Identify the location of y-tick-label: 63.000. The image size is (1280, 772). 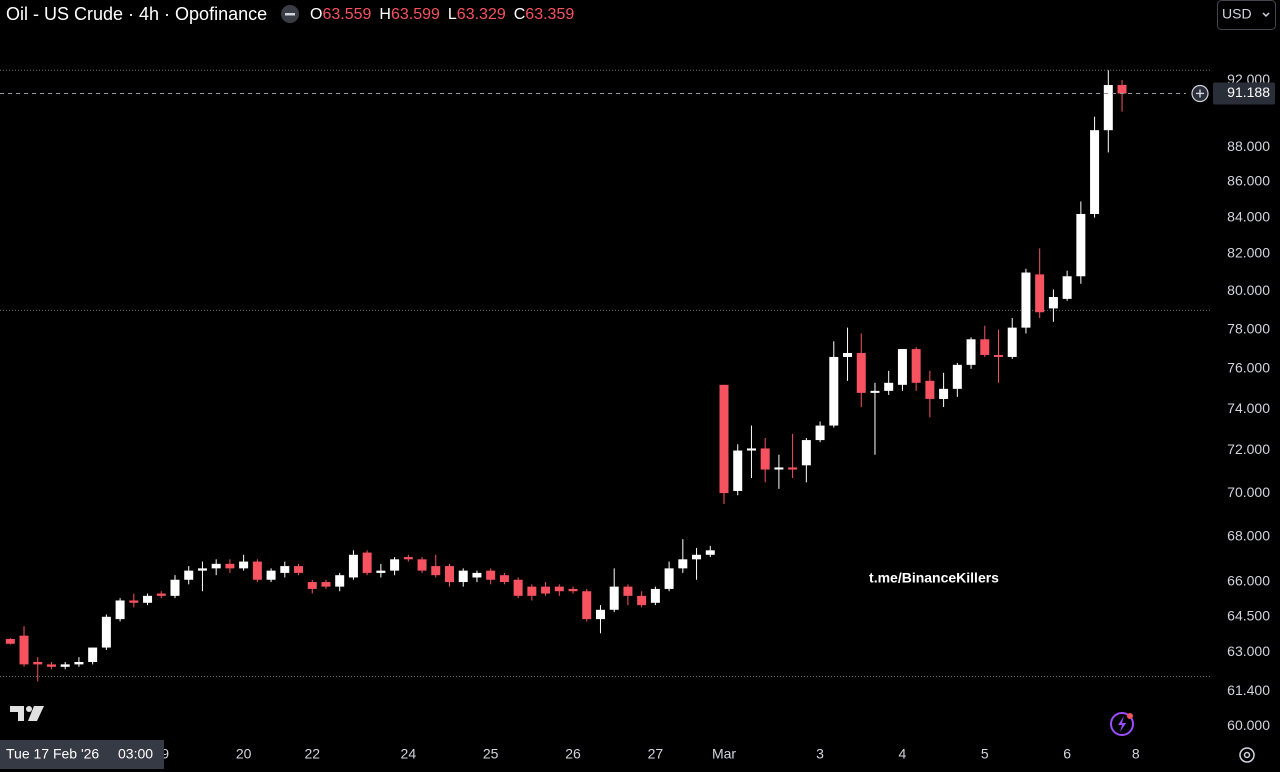
(1248, 651).